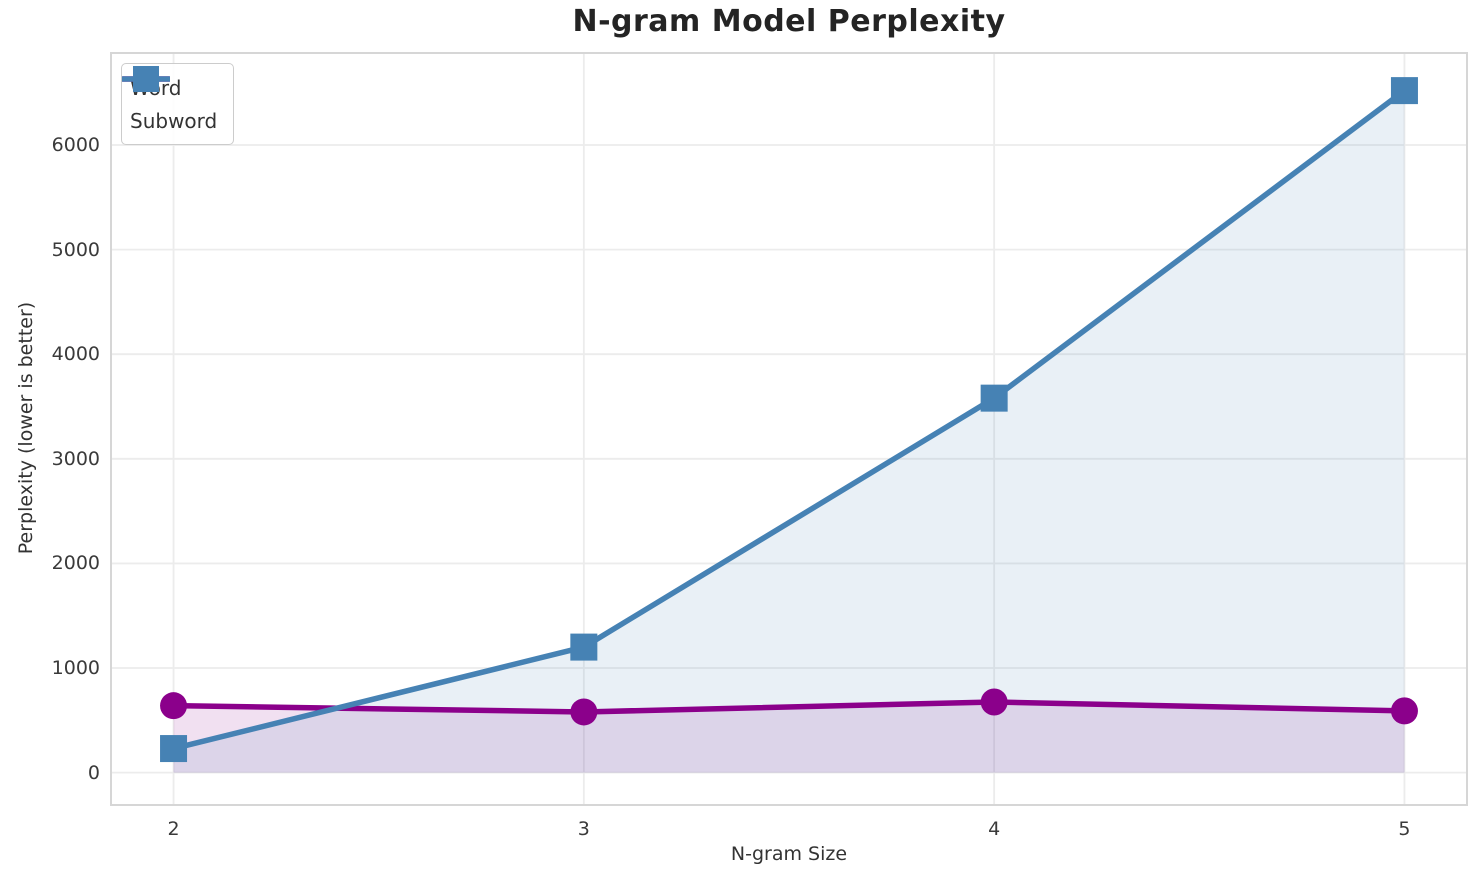 The image size is (1484, 885). What do you see at coordinates (789, 854) in the screenshot?
I see `x-axis-label: N-gram Size` at bounding box center [789, 854].